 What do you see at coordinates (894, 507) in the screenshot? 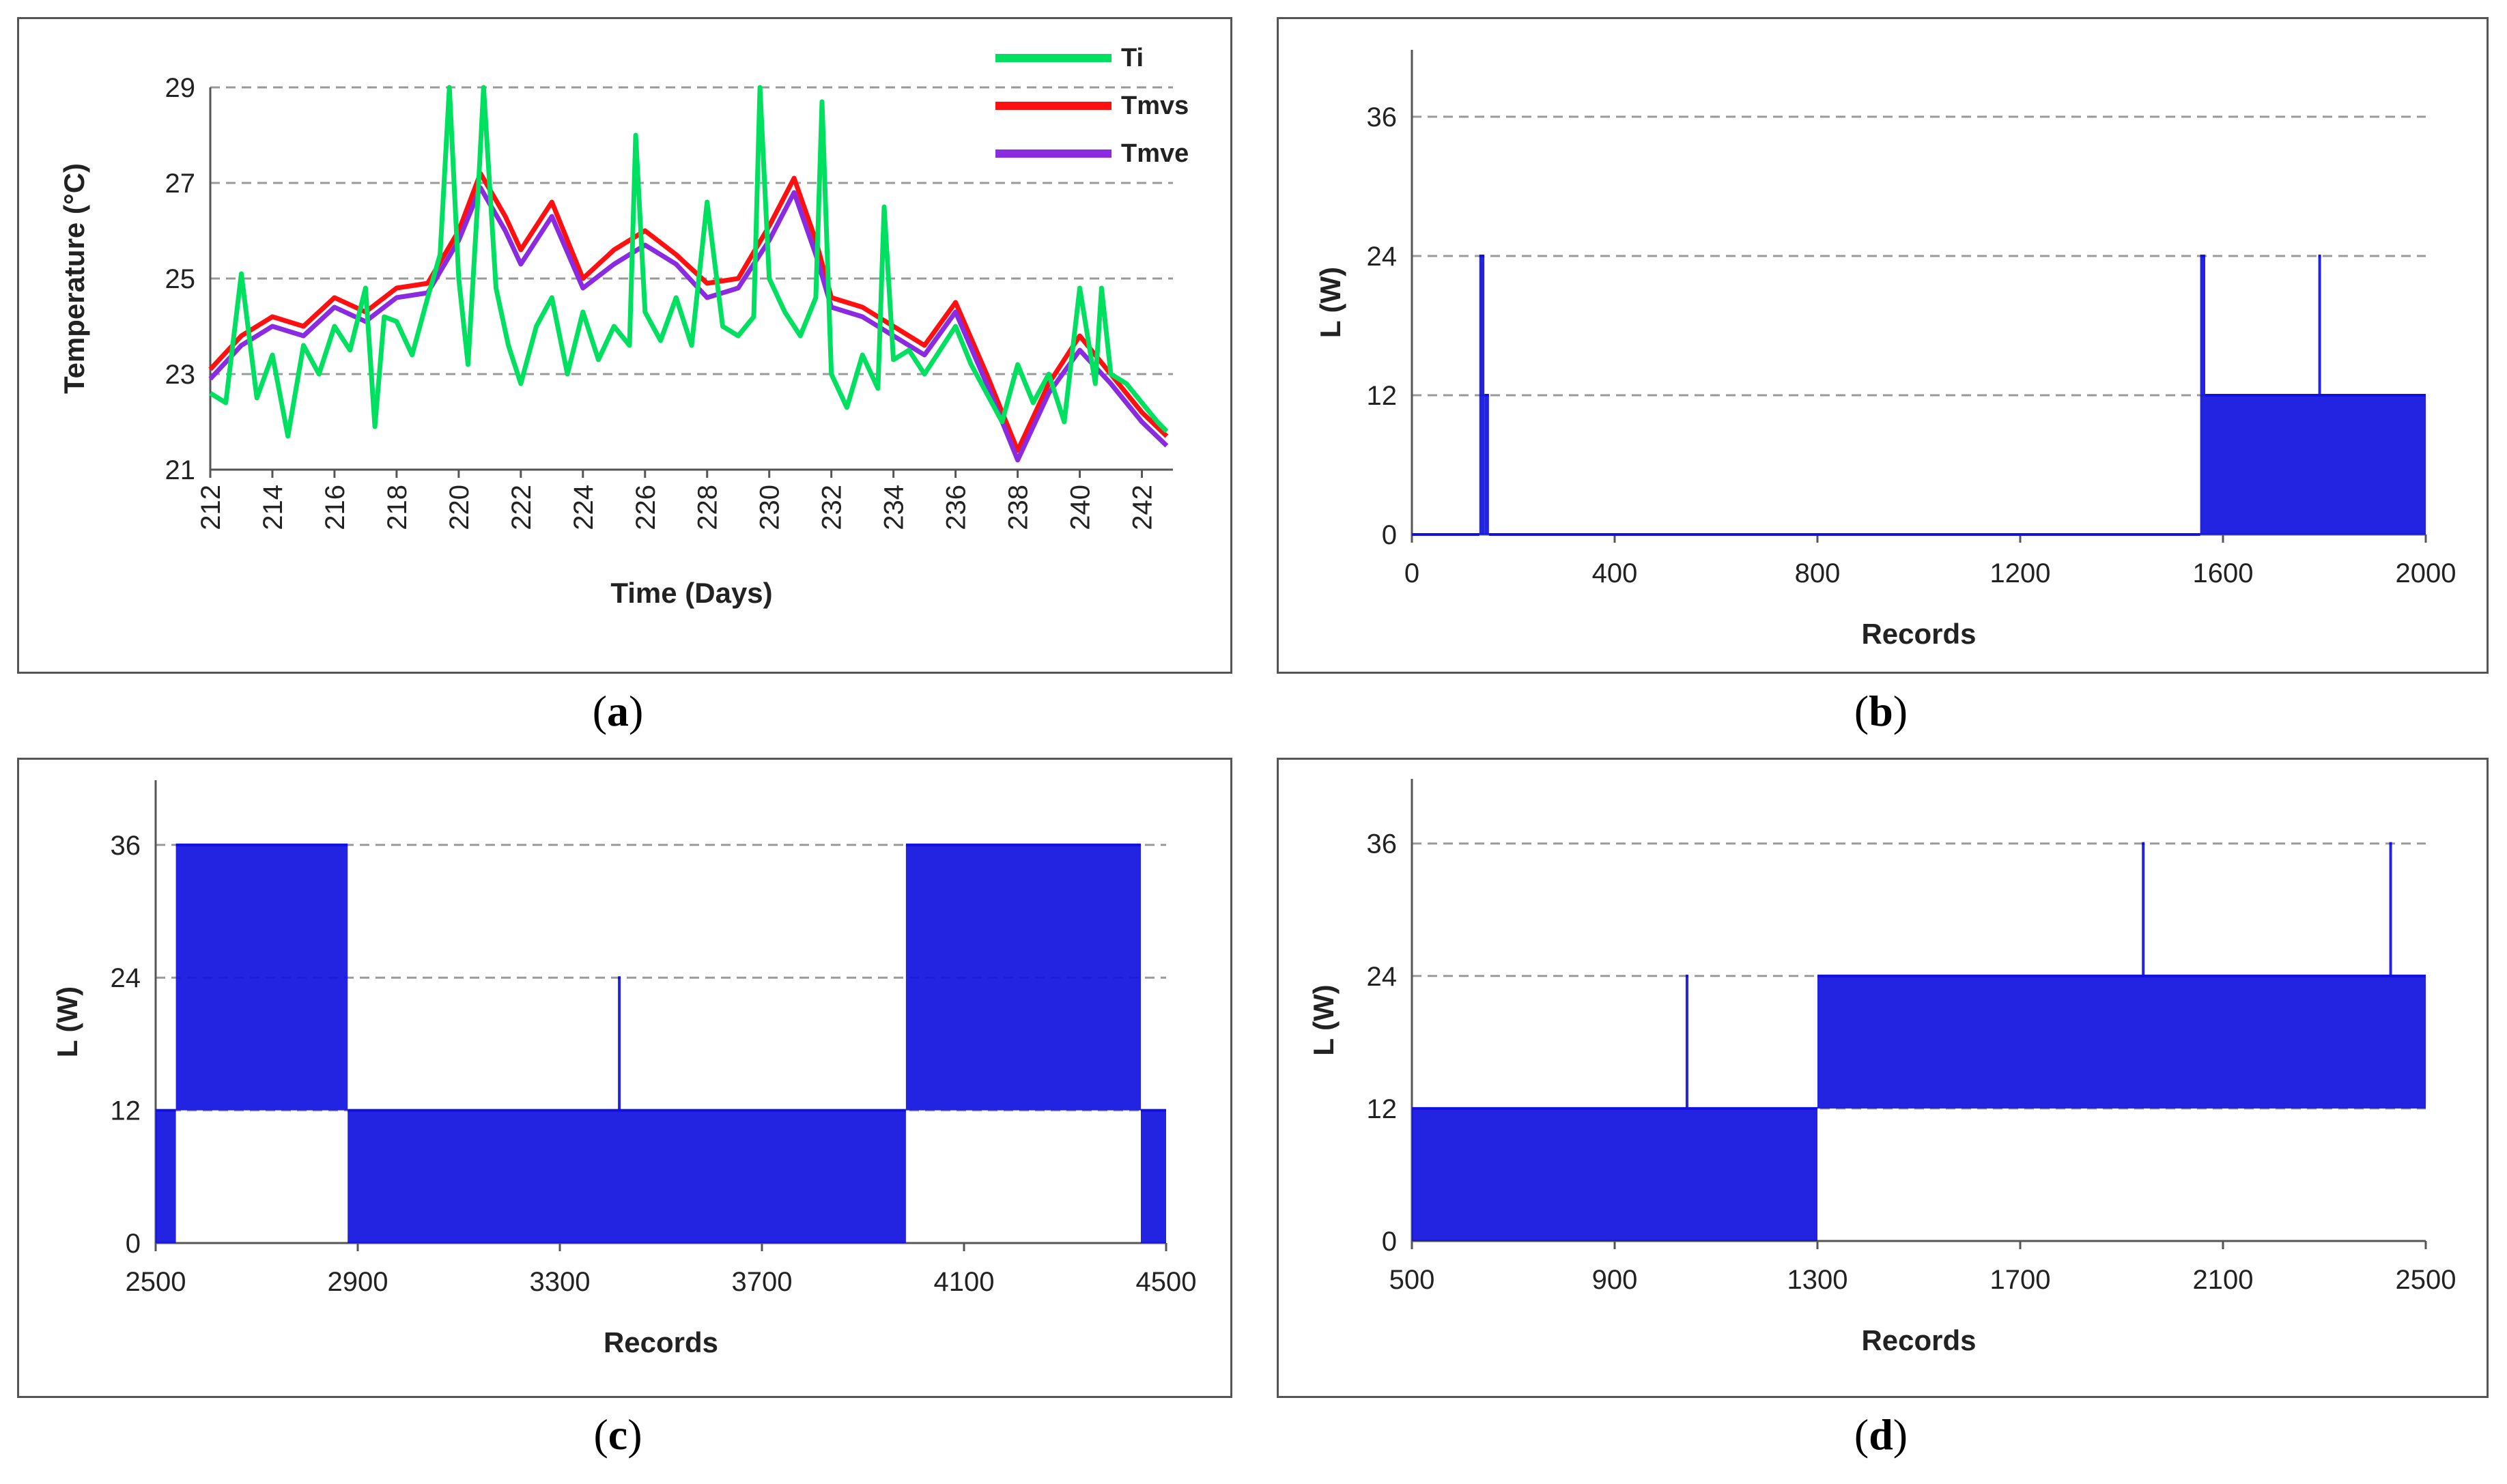
I see `x-tick-label: 234` at bounding box center [894, 507].